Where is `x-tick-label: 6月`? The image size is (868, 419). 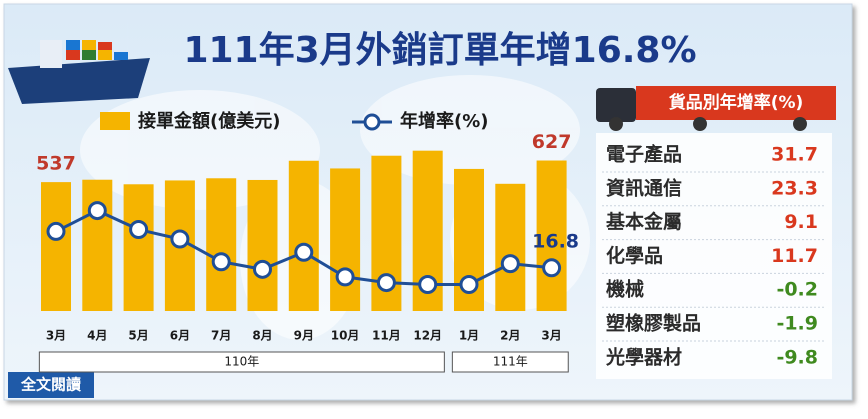 x-tick-label: 6月 is located at coordinates (180, 336).